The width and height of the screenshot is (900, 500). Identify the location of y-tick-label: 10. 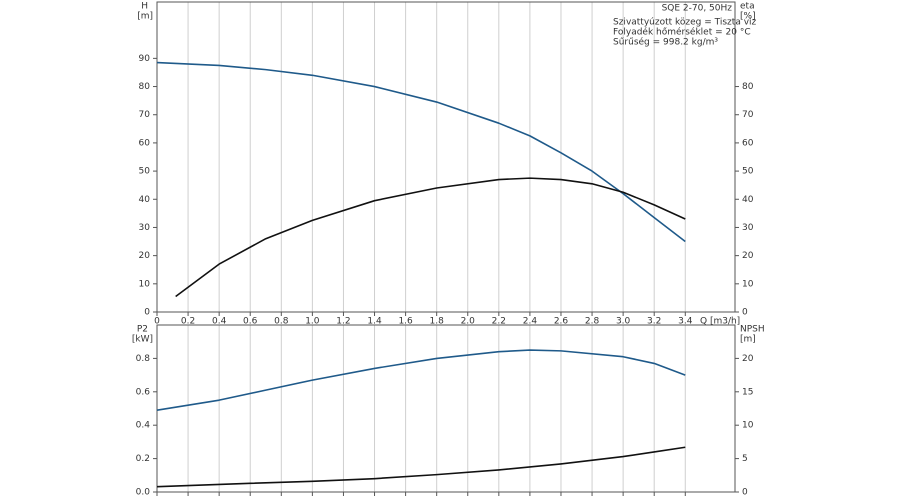
(145, 284).